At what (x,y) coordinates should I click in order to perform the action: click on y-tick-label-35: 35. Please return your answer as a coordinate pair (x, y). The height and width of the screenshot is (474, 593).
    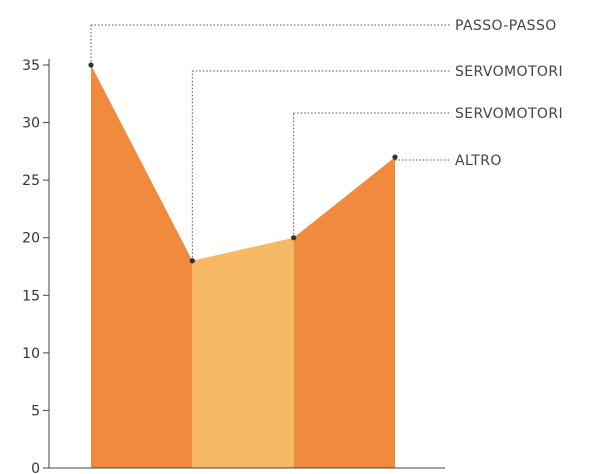
    Looking at the image, I should click on (31, 66).